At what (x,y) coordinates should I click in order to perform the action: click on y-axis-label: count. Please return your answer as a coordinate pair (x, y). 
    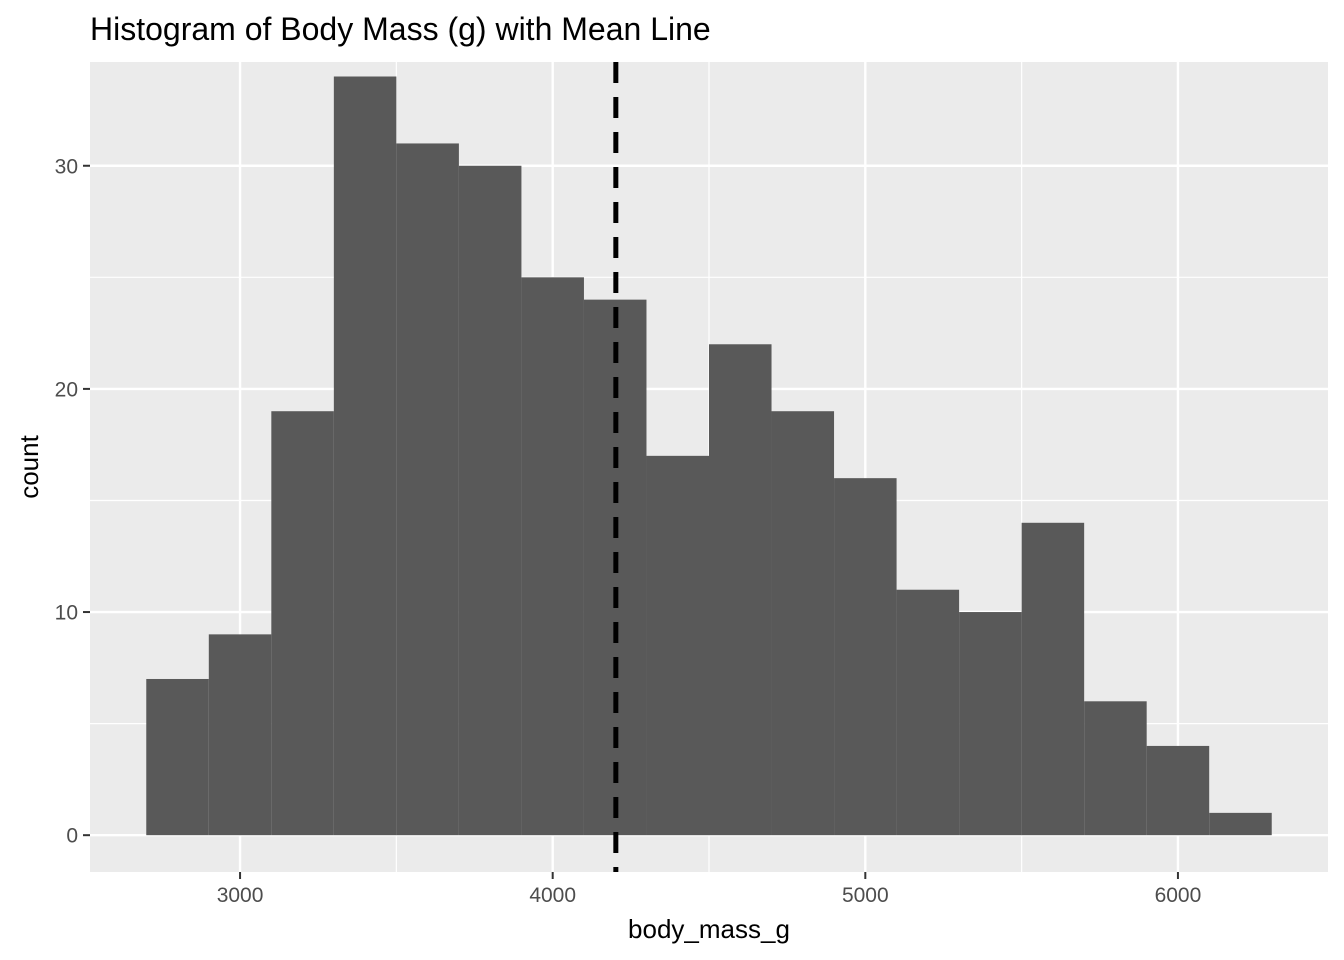
    Looking at the image, I should click on (29, 466).